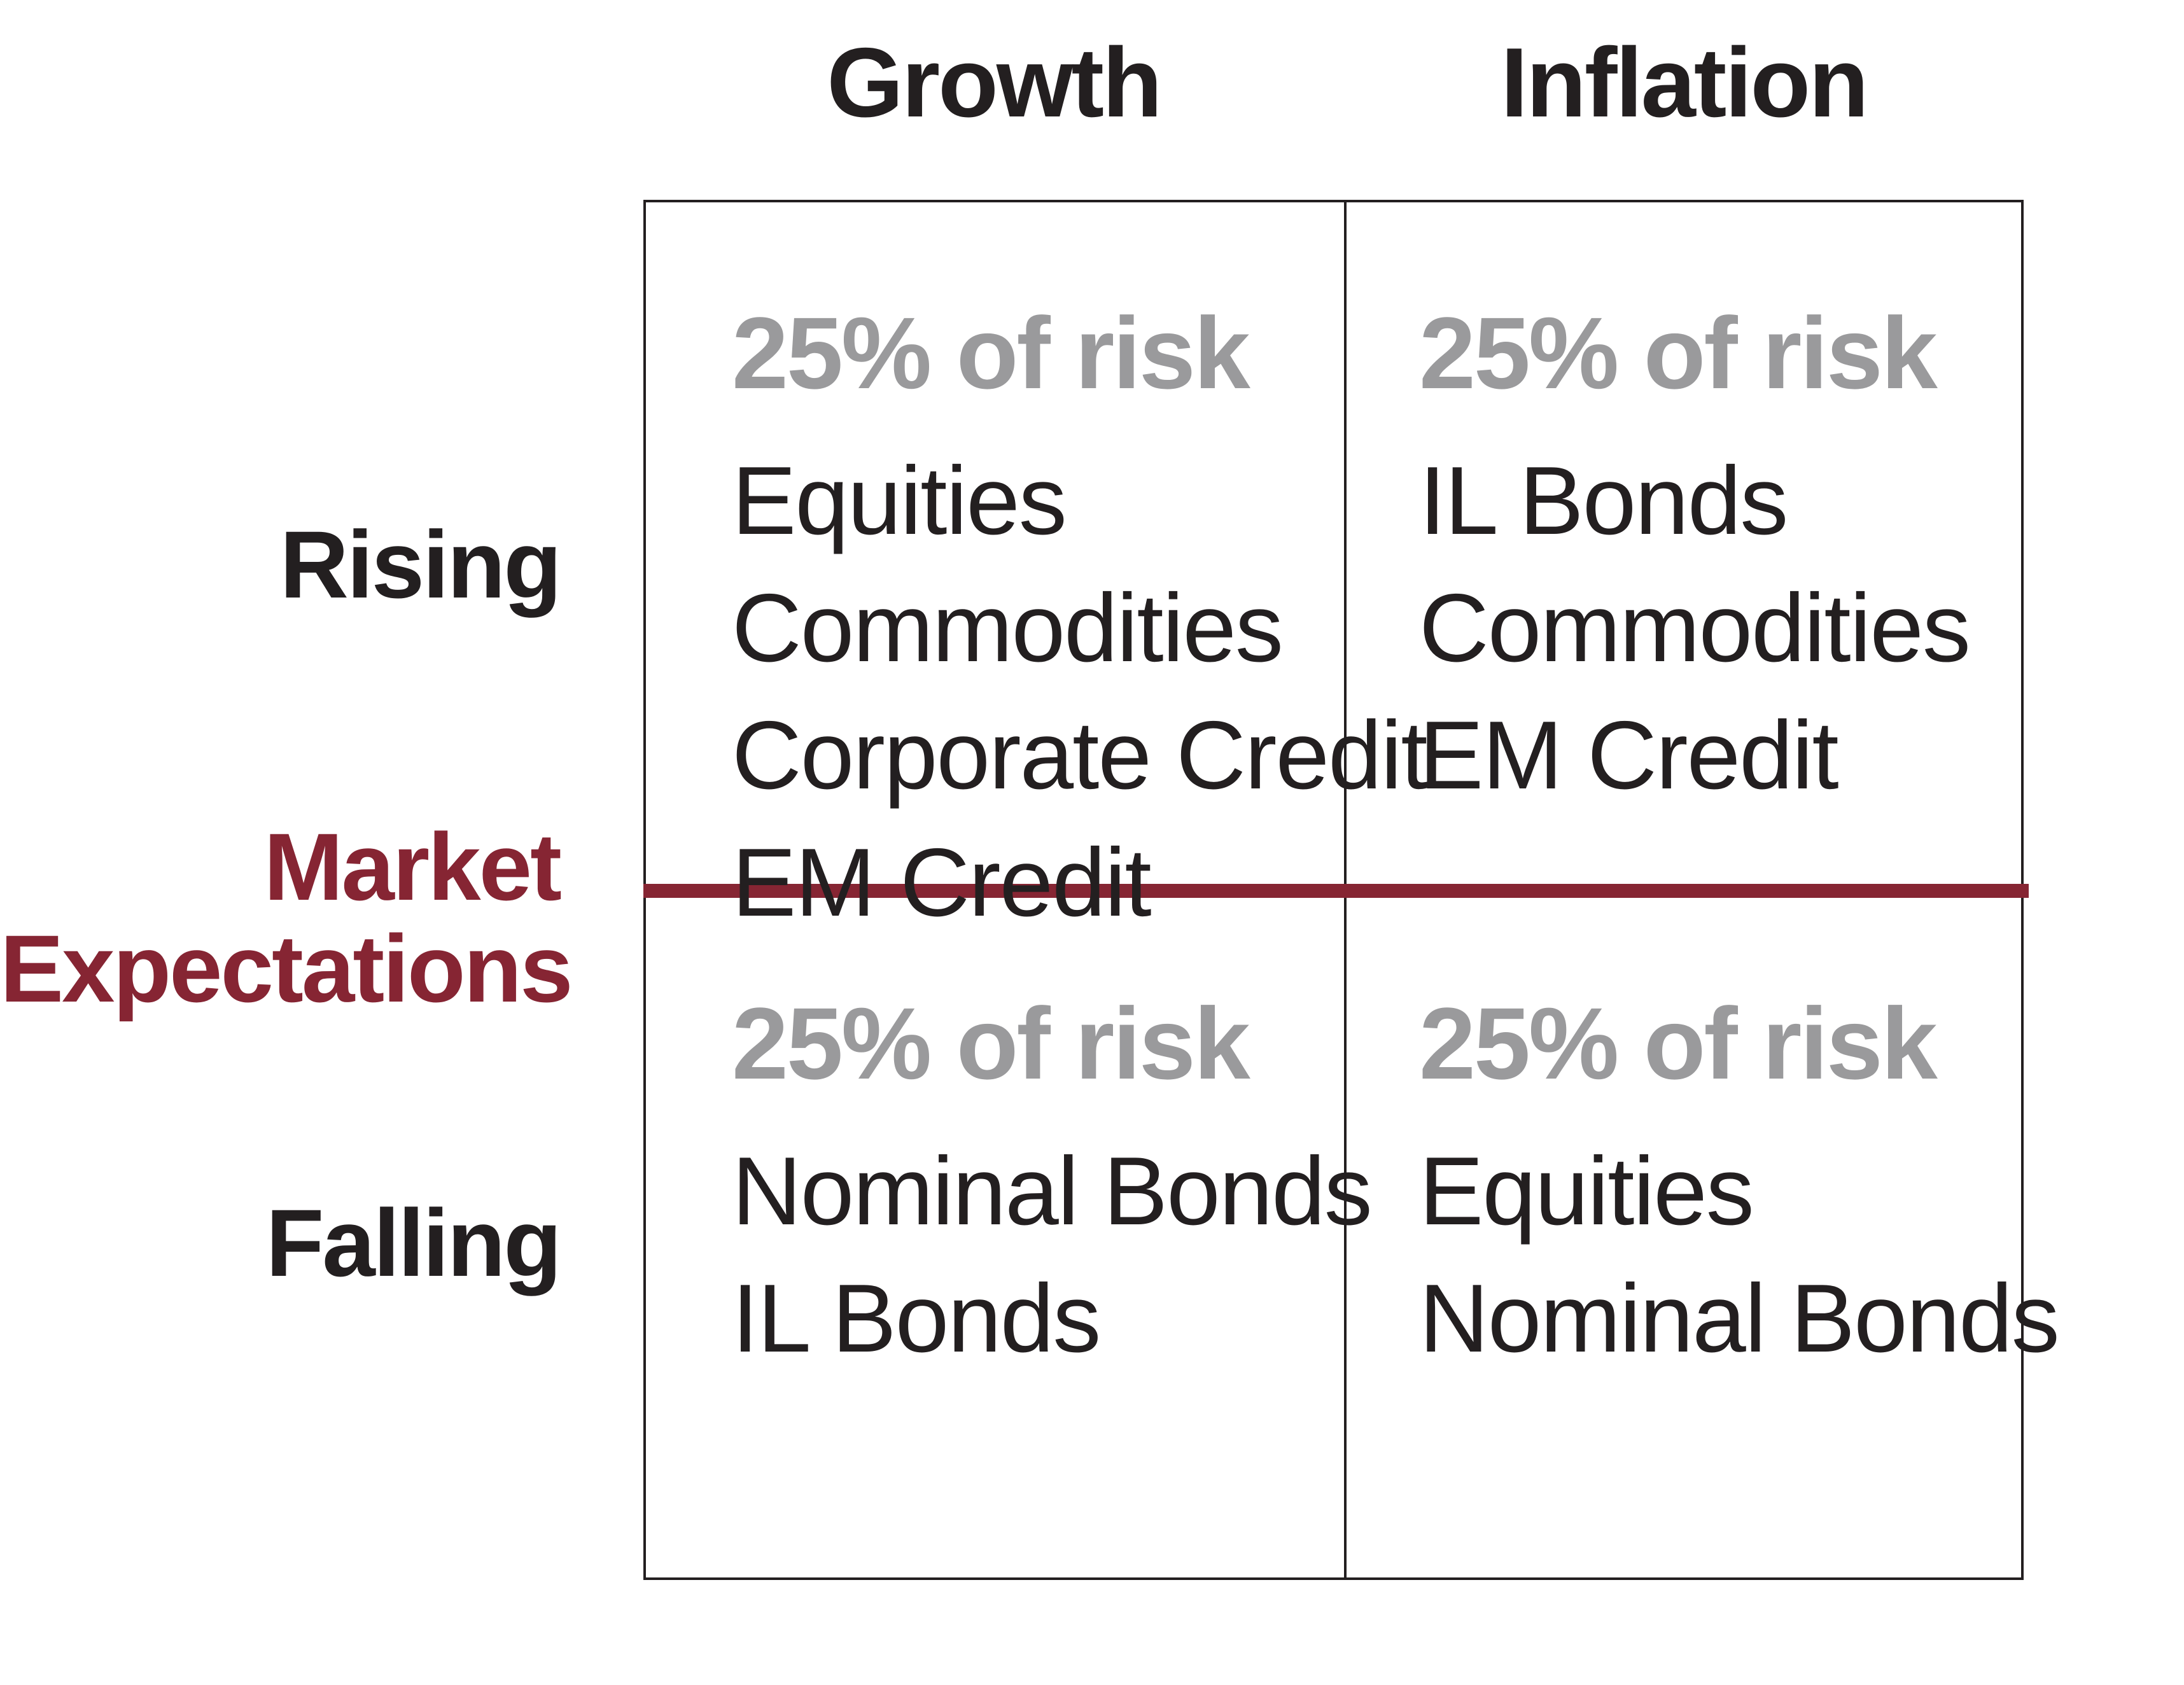 Image resolution: width=2184 pixels, height=1685 pixels. I want to click on row-label-rising: Rising, so click(420, 564).